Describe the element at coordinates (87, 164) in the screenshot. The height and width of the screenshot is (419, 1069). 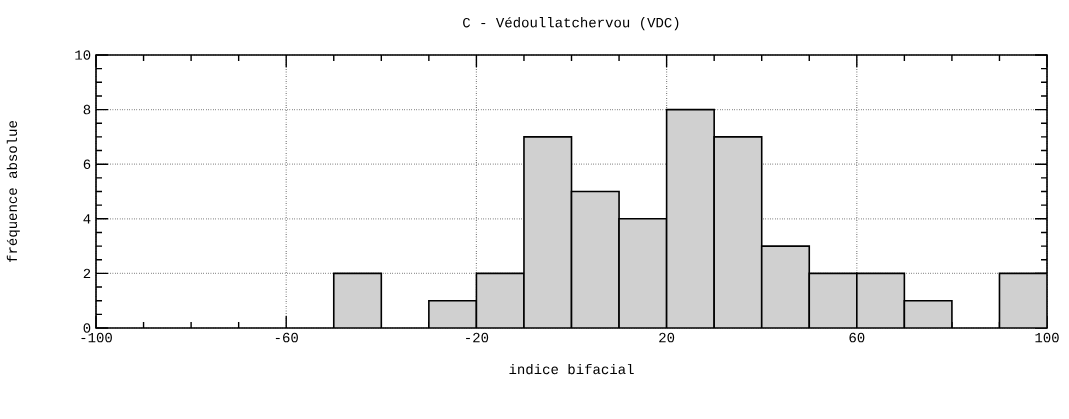
I see `y-tick-label: 6` at that location.